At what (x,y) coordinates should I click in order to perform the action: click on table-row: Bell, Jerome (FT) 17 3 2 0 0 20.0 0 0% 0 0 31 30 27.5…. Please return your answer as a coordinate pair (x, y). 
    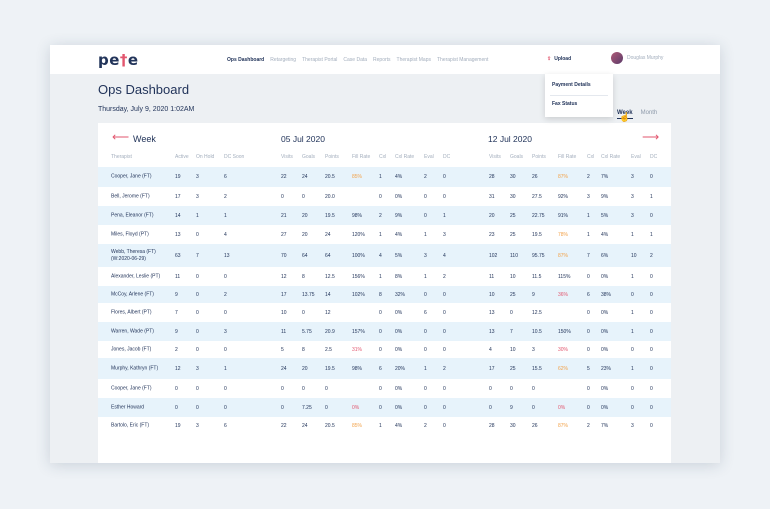
    Looking at the image, I should click on (384, 196).